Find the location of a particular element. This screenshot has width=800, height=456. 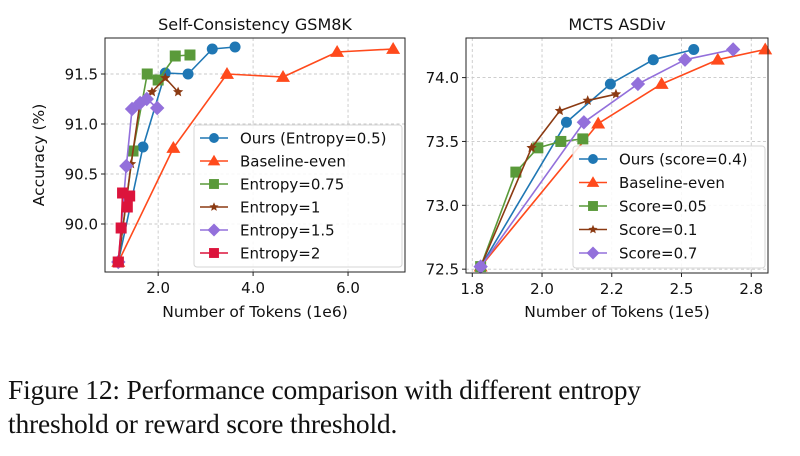

legend-label: Score=0.1 is located at coordinates (658, 230).